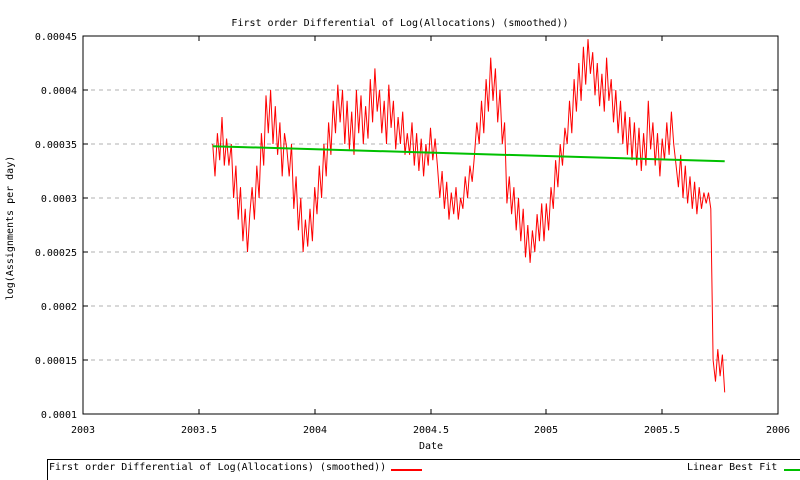 The image size is (800, 480). I want to click on y-tick-label: 0.00035, so click(56, 145).